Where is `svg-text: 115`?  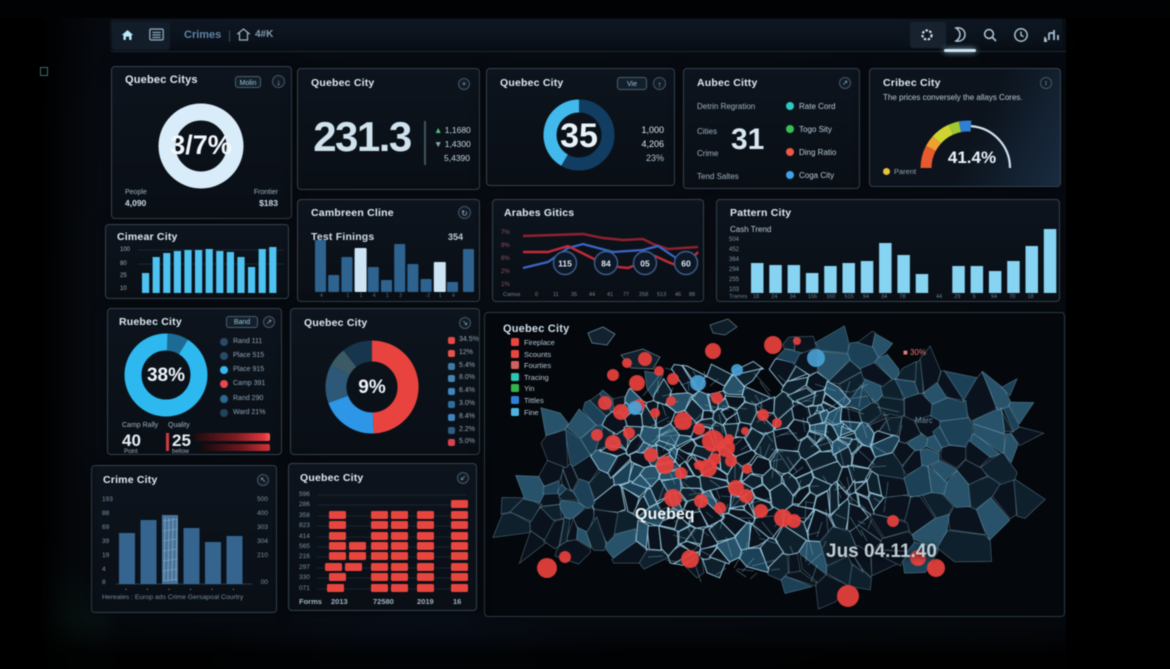 svg-text: 115 is located at coordinates (565, 264).